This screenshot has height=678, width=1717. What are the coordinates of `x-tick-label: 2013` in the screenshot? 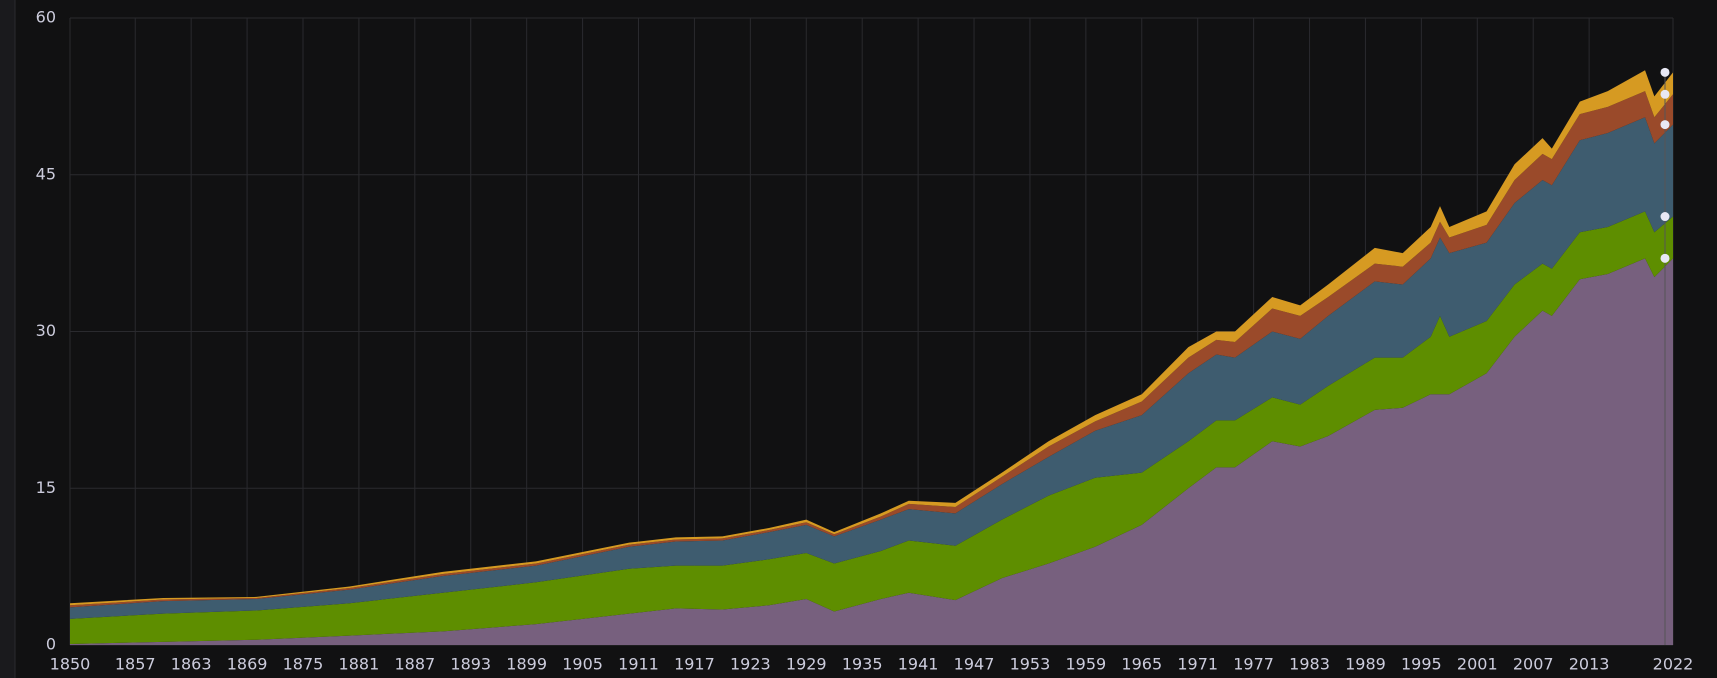 It's located at (1589, 664).